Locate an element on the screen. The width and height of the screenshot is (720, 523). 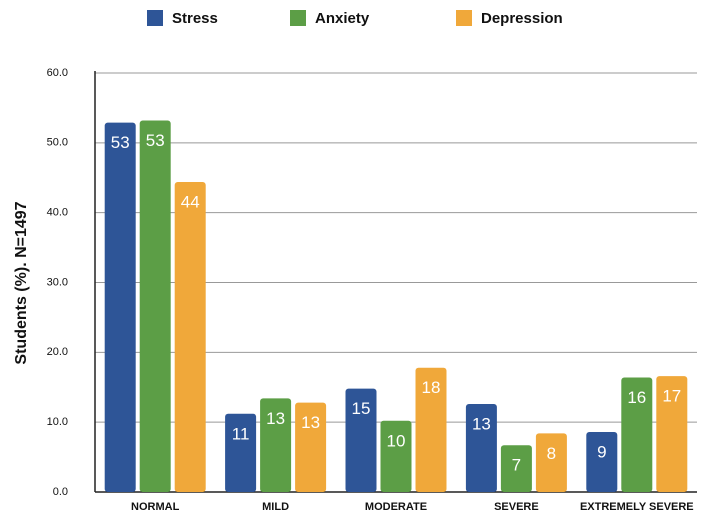
value-label: 17 is located at coordinates (671, 396).